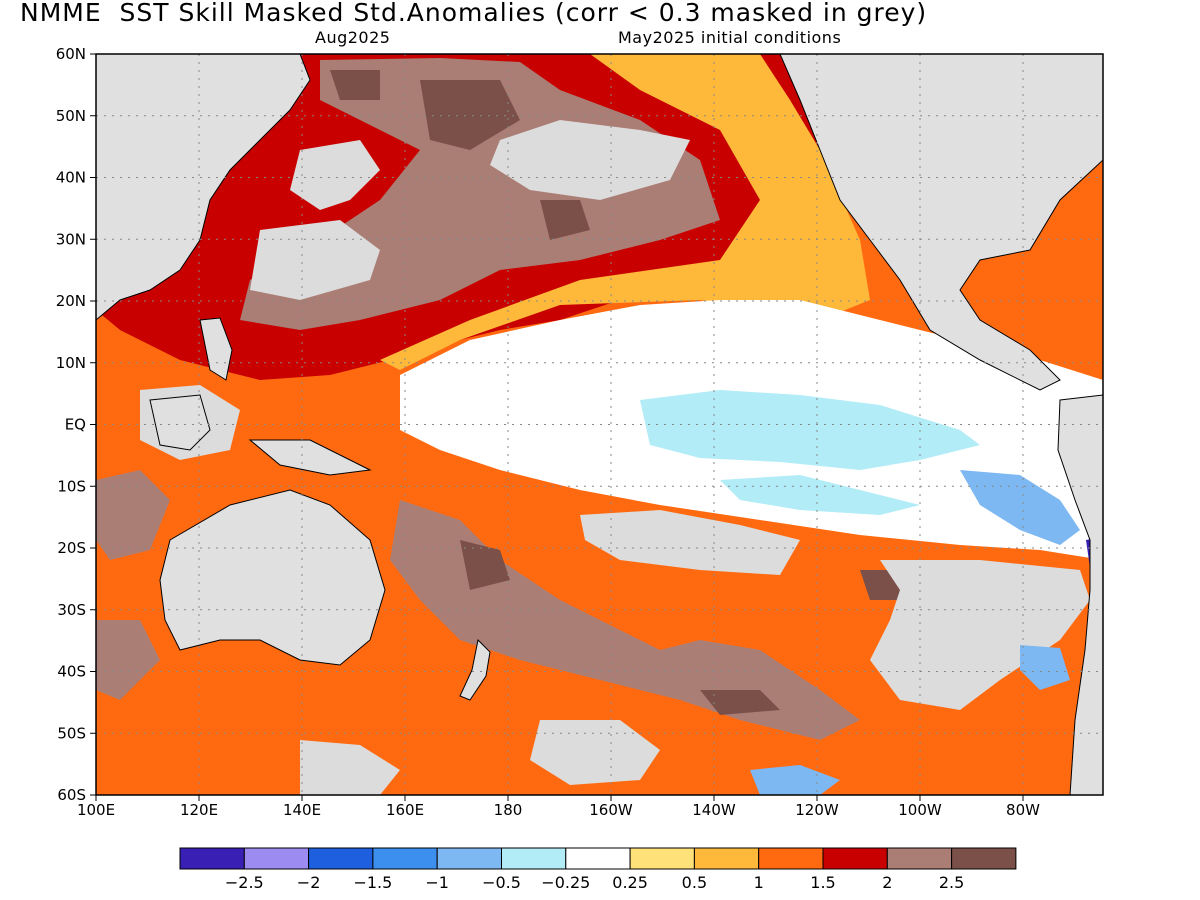 Image resolution: width=1200 pixels, height=900 pixels. I want to click on western-brown-region, so click(133, 585).